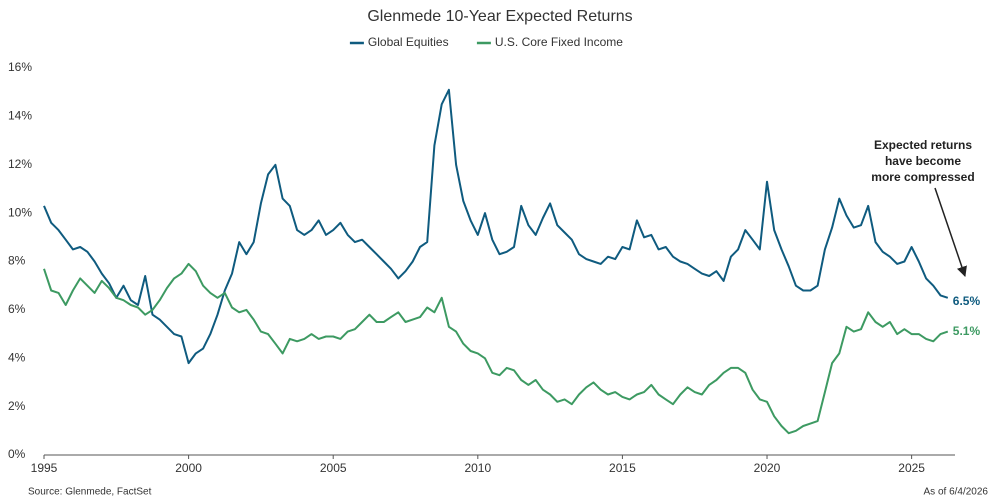  I want to click on date-note: As of 6/4/2026, so click(956, 492).